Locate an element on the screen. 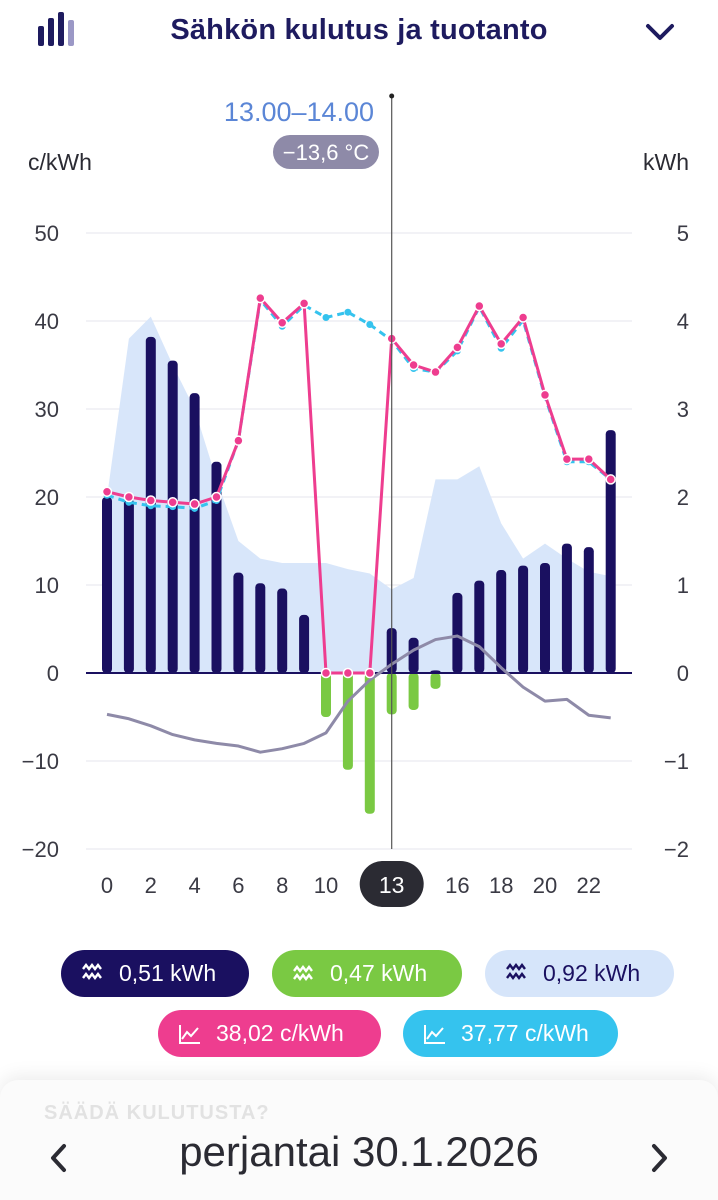 The image size is (718, 1200). legend-spot-price: 38,02 c/kWh is located at coordinates (269, 1033).